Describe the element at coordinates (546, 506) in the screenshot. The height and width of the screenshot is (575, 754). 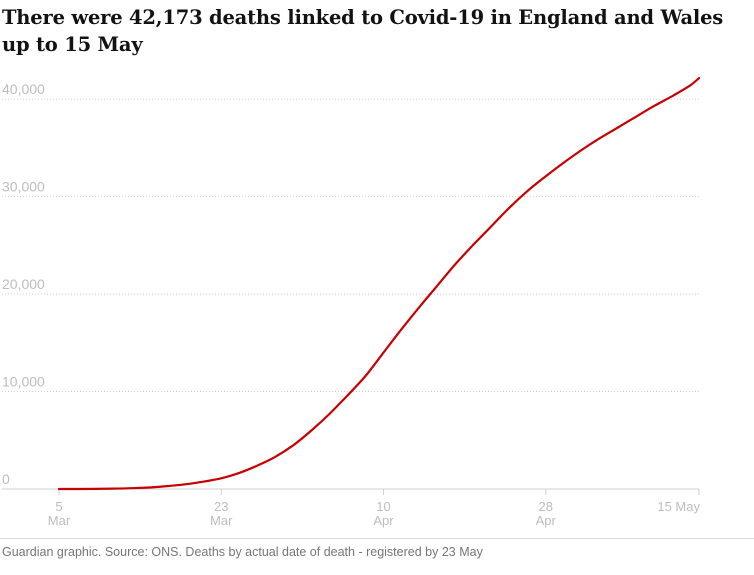
I see `x-tick-label: 28` at that location.